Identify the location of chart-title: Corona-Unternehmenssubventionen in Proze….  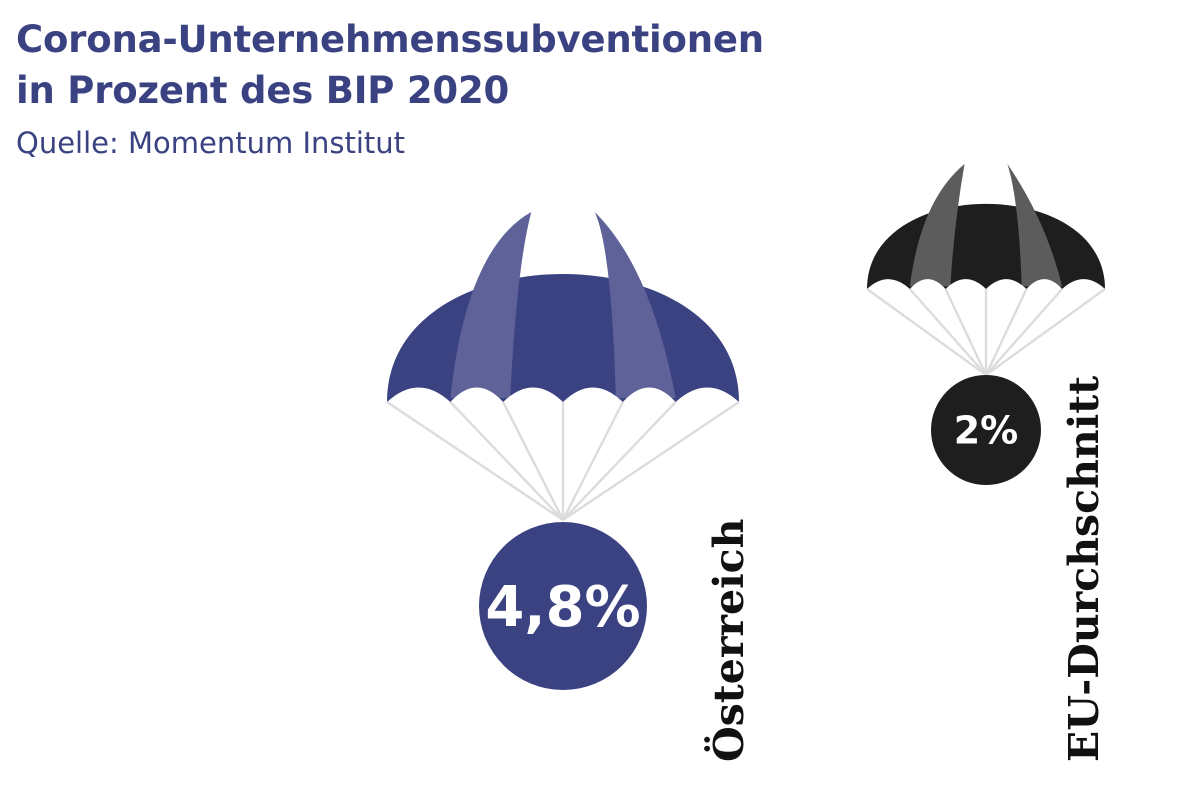
(390, 65).